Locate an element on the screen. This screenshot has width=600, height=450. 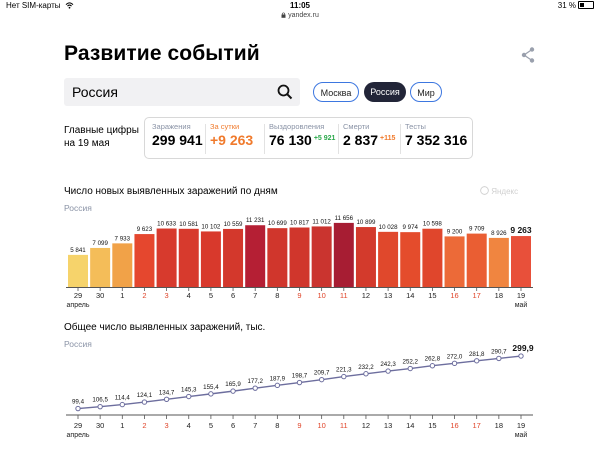
bar-value-label: 9 200 is located at coordinates (455, 231).